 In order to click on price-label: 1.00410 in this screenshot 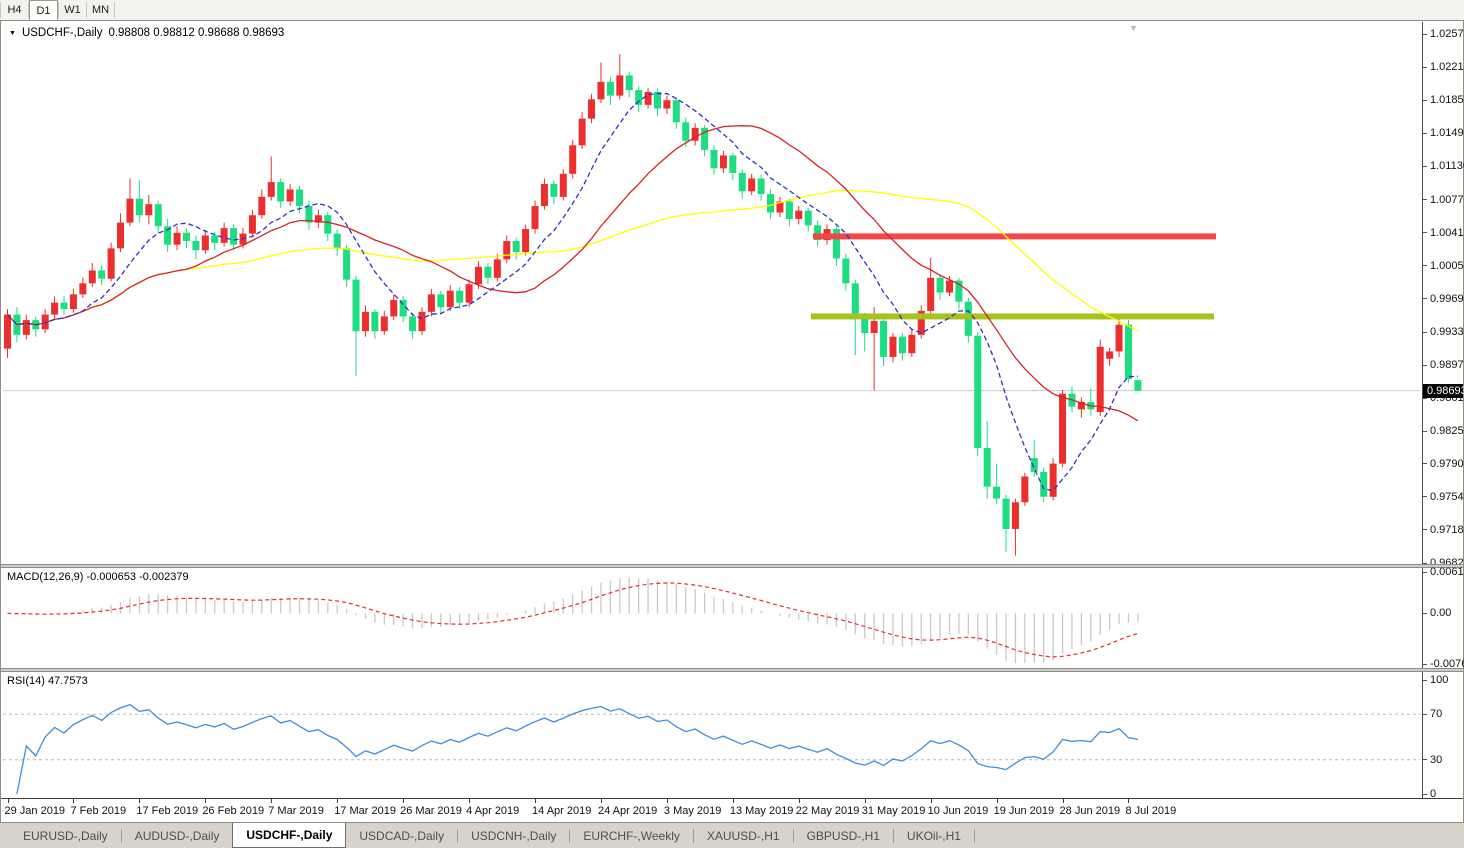, I will do `click(1447, 232)`.